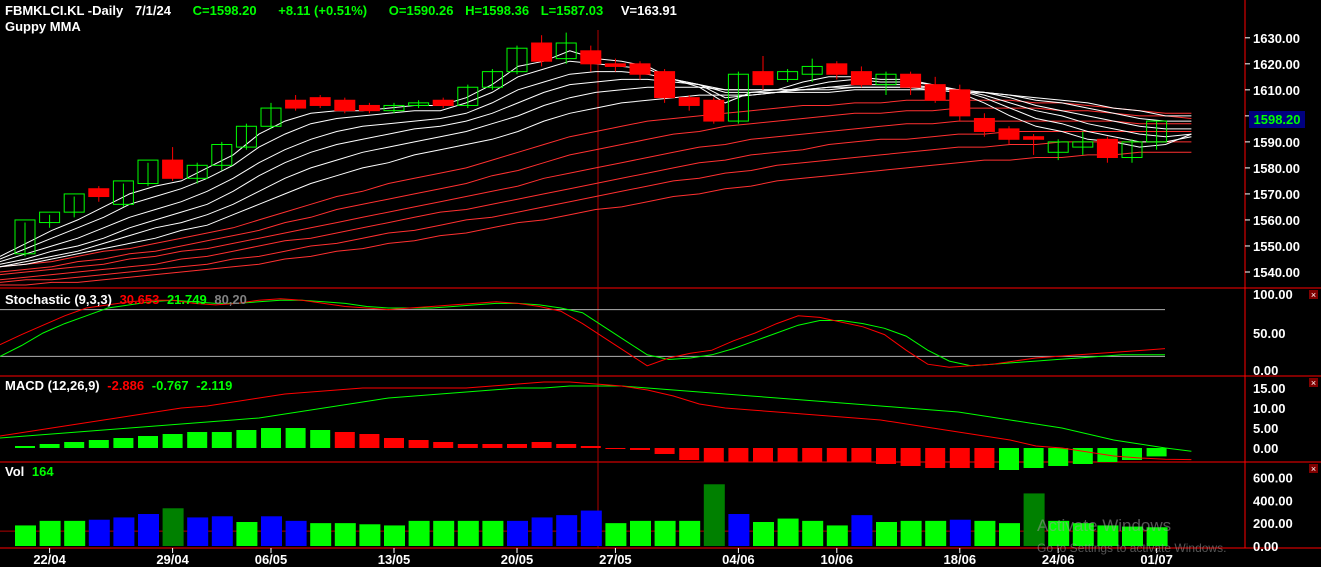  I want to click on volume-title: Vol, so click(14, 471).